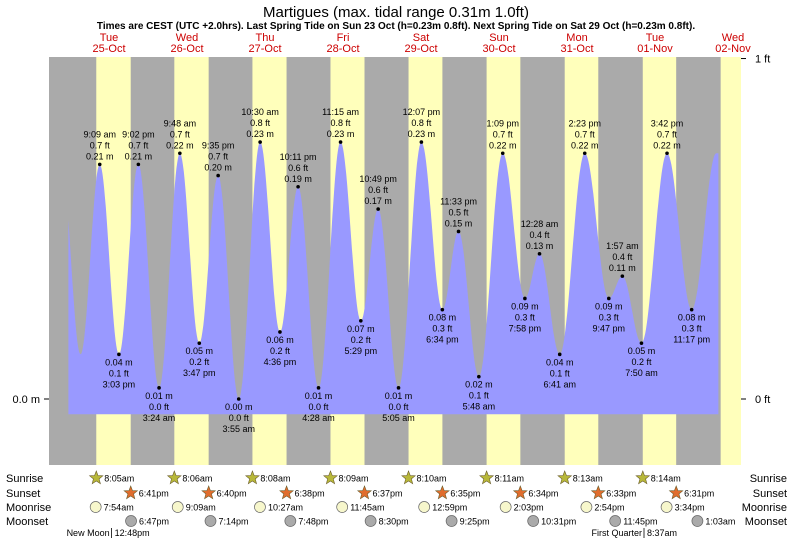 The height and width of the screenshot is (539, 793). I want to click on tide-height-m: 0.23 m, so click(422, 134).